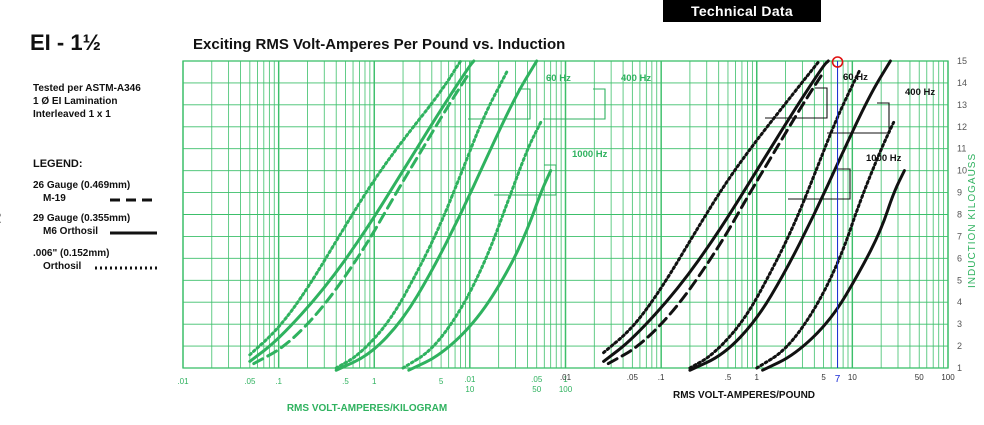 Image resolution: width=984 pixels, height=425 pixels. What do you see at coordinates (959, 302) in the screenshot?
I see `y-tick-label: 4` at bounding box center [959, 302].